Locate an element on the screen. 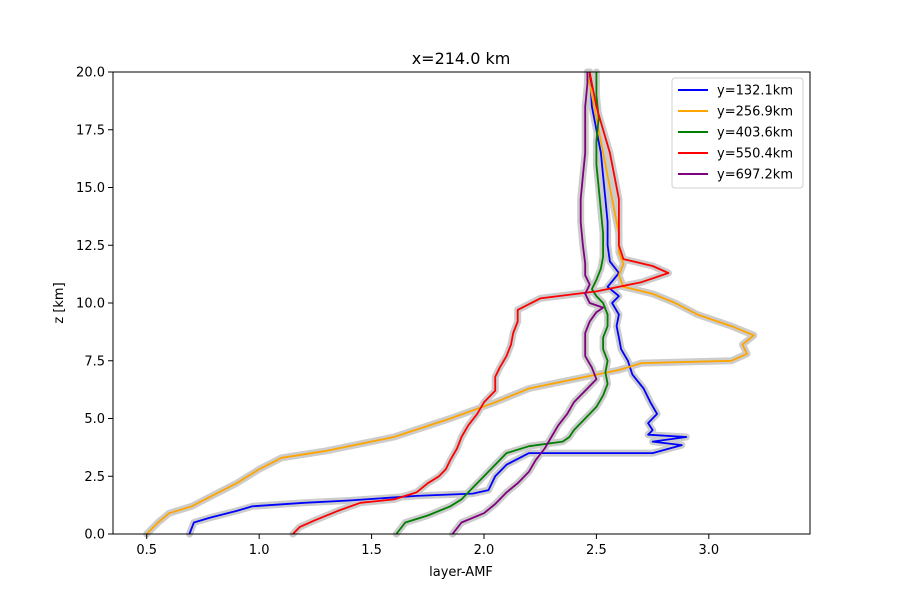 The width and height of the screenshot is (900, 604). y-tick-label: 15.0 is located at coordinates (90, 188).